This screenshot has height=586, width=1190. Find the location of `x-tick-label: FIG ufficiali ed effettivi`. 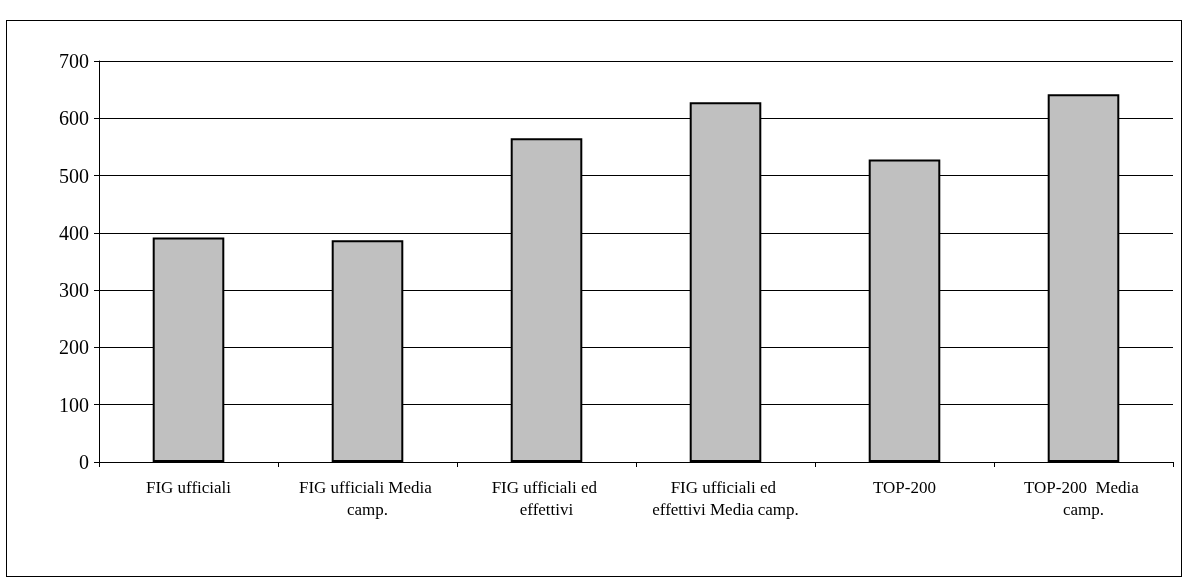

x-tick-label: FIG ufficiali ed effettivi is located at coordinates (546, 498).